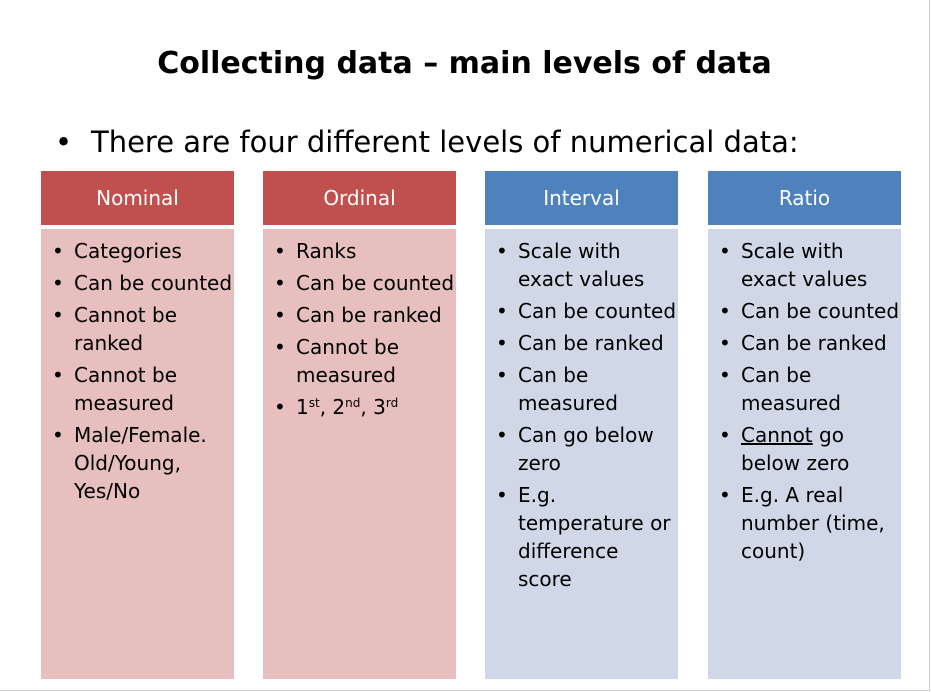  I want to click on list-item: Ranks, so click(363, 251).